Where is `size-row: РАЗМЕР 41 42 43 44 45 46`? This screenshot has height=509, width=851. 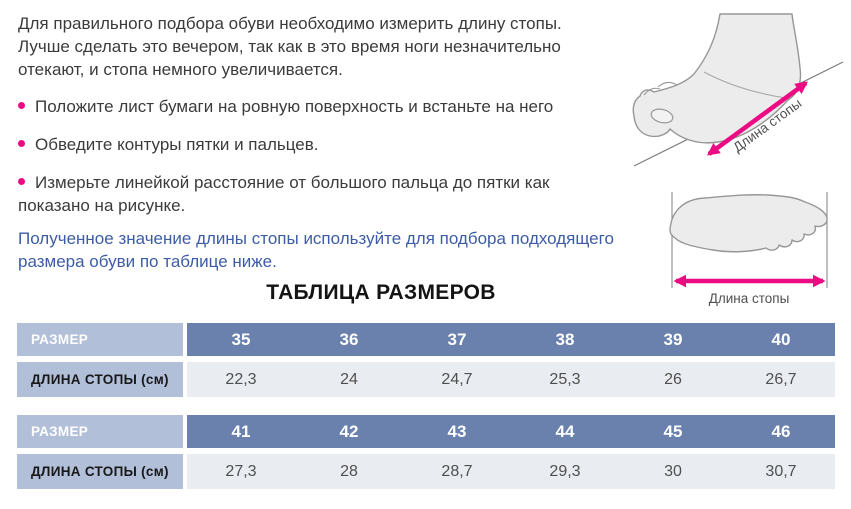 size-row: РАЗМЕР 41 42 43 44 45 46 is located at coordinates (426, 431).